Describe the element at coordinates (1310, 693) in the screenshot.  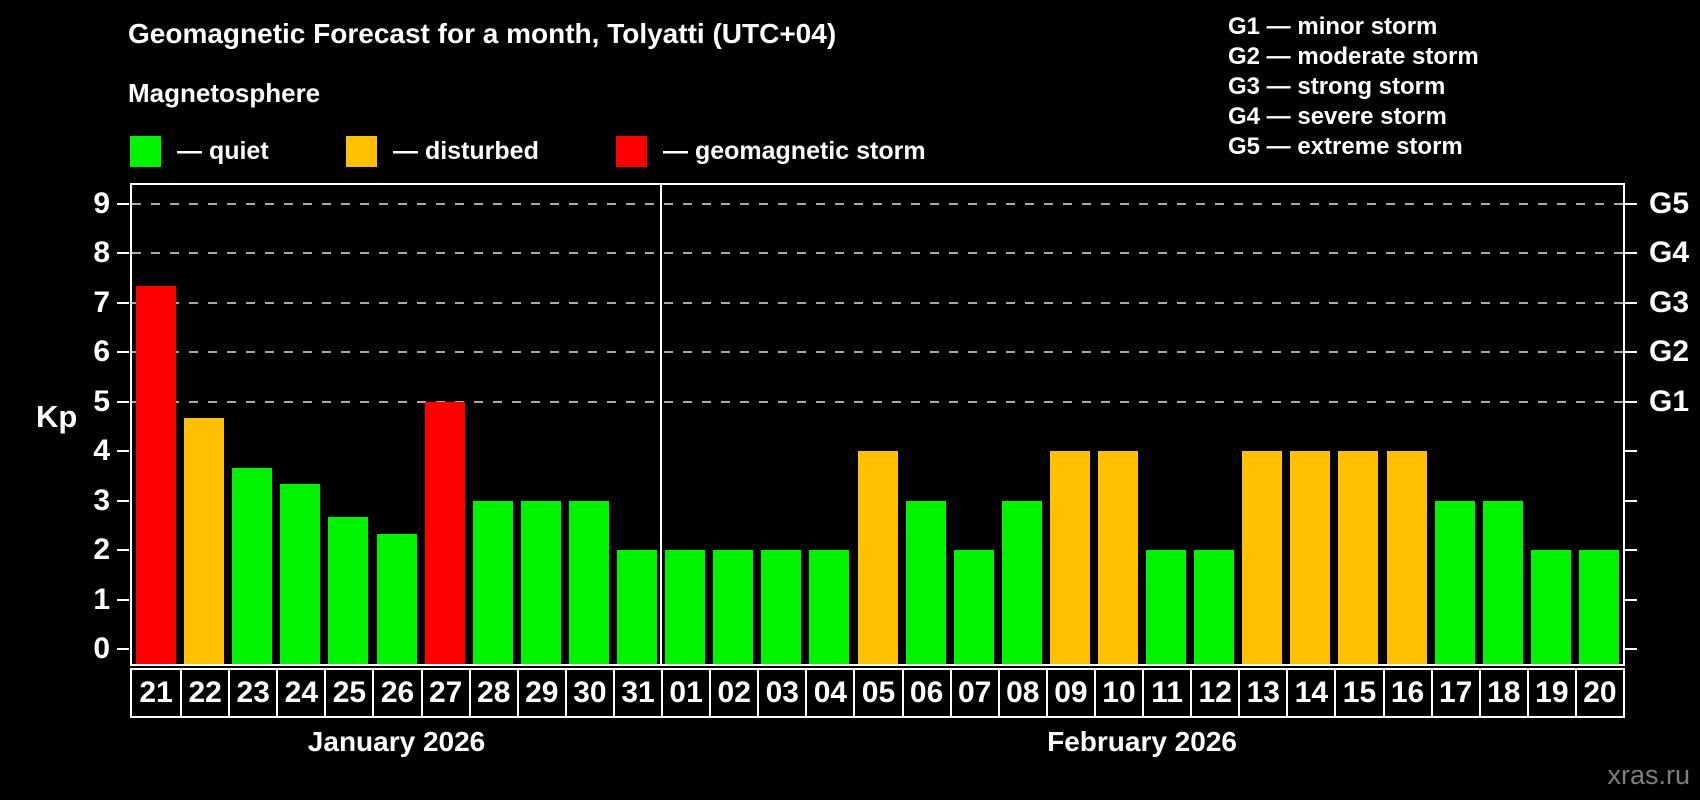
I see `day-label-cell: 14` at that location.